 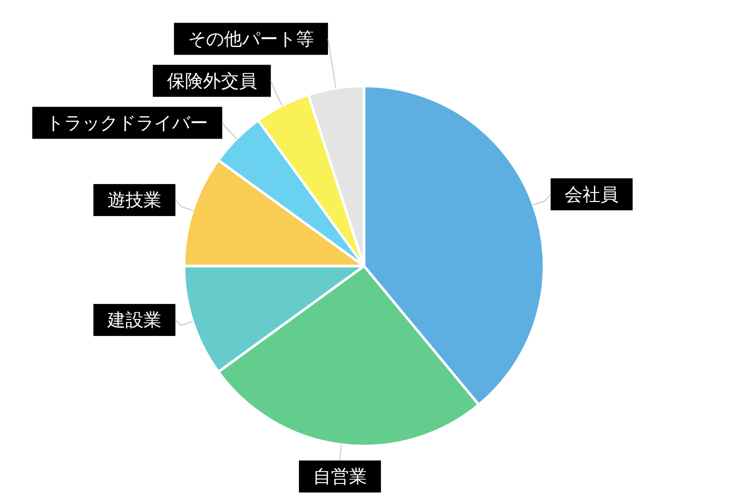 I want to click on slice-label: 遊技業, so click(x=134, y=200).